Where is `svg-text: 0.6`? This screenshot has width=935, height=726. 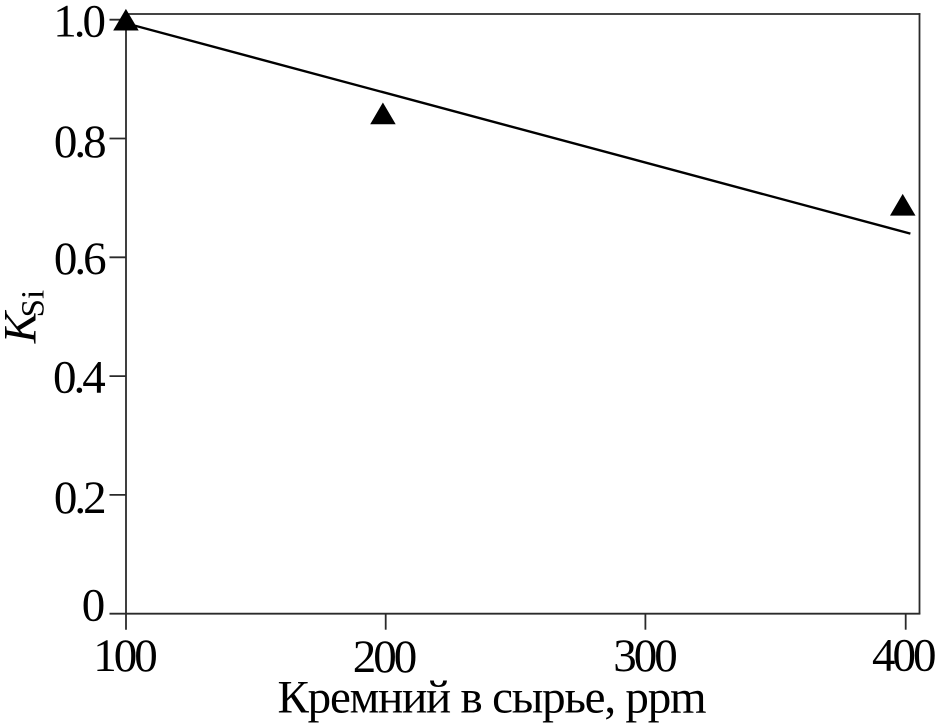 svg-text: 0.6 is located at coordinates (80, 259).